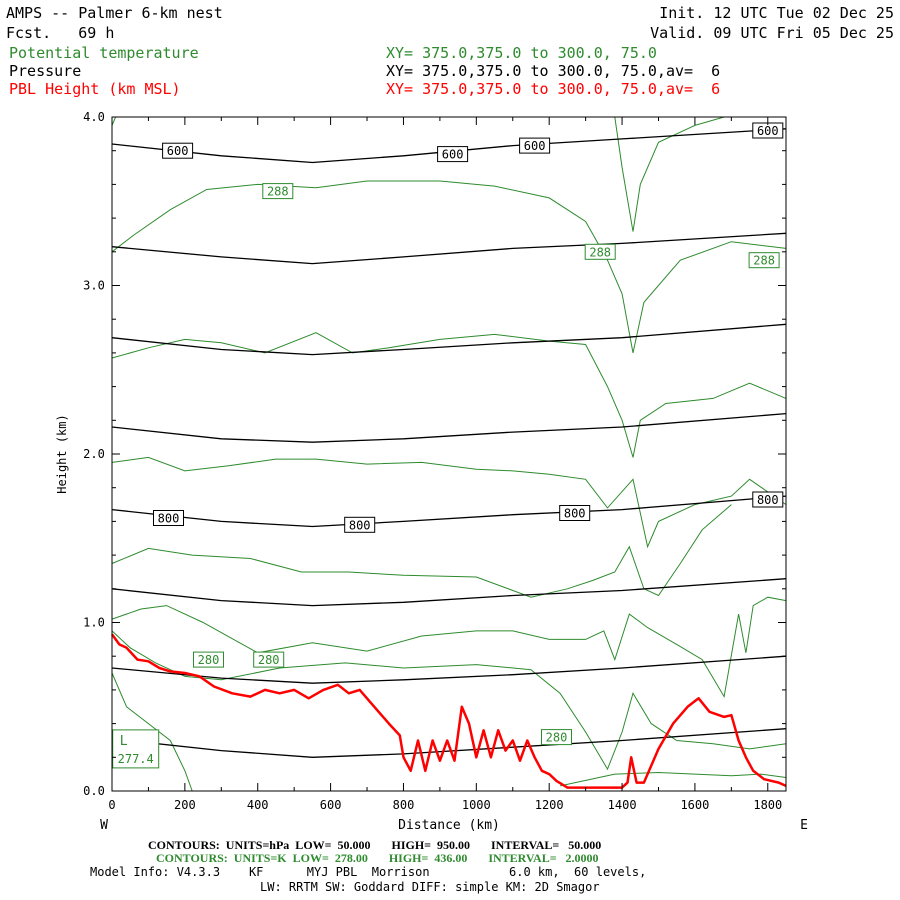 The height and width of the screenshot is (900, 900). Describe the element at coordinates (553, 71) in the screenshot. I see `field-pressure-xy: XY= 375.0,375.0 to 300.0, 75.0,av= 6` at that location.